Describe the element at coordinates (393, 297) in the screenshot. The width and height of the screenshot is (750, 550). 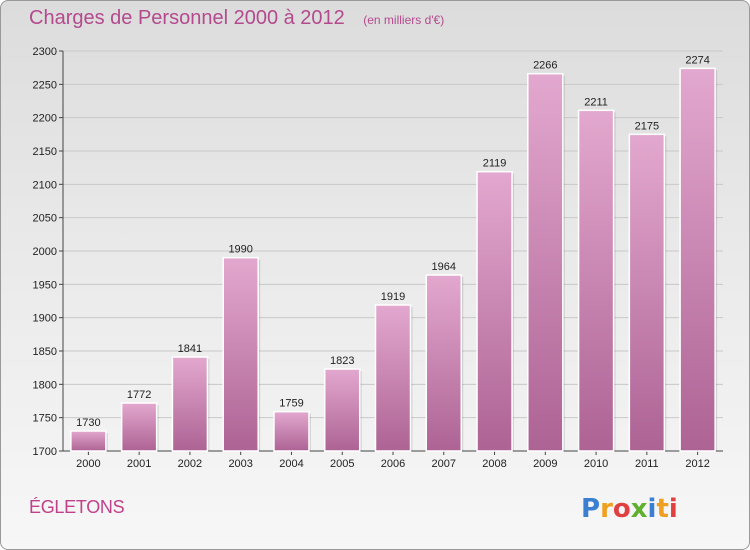
I see `value-label: 1919` at that location.